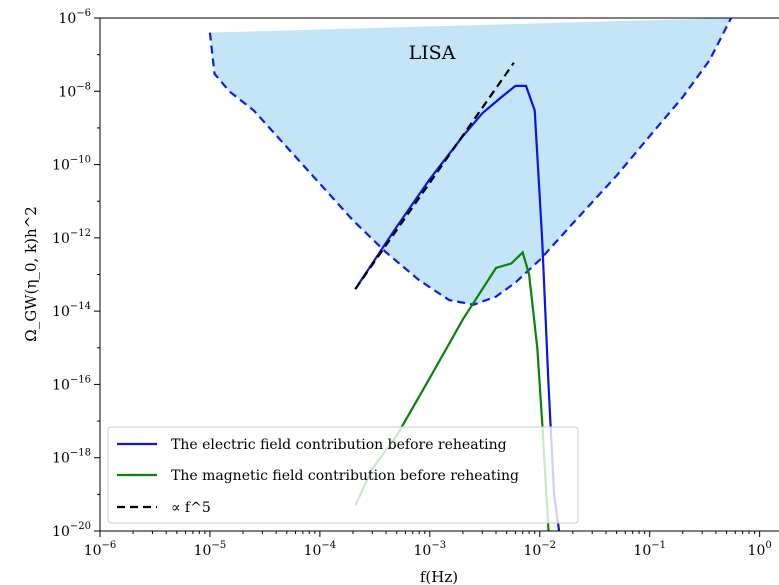 This screenshot has width=779, height=585. What do you see at coordinates (100, 549) in the screenshot?
I see `x-tick-label: 10⁻⁶` at bounding box center [100, 549].